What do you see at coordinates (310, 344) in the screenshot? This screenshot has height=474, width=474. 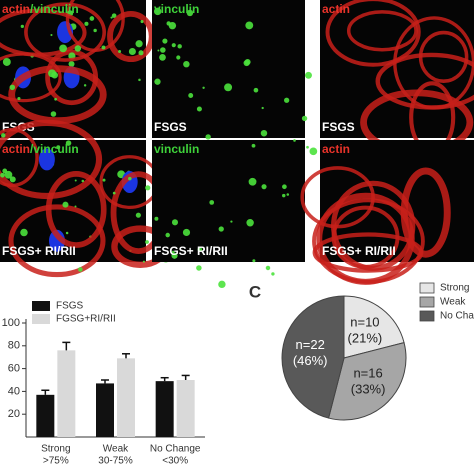 I see `value-label: n=22` at bounding box center [310, 344].